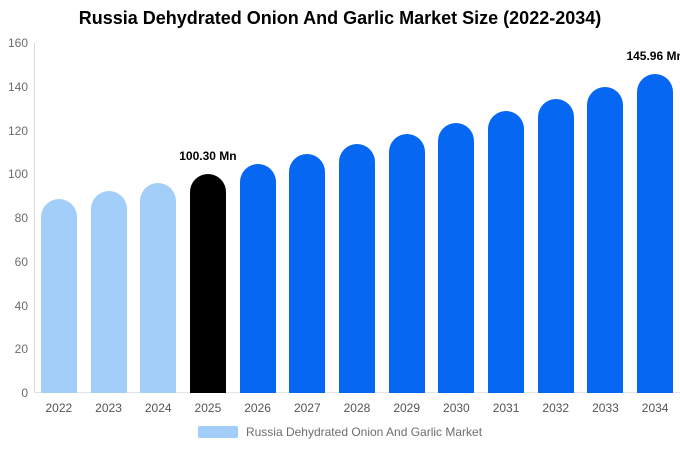  Describe the element at coordinates (24, 393) in the screenshot. I see `y-tick-label-0: 0` at that location.